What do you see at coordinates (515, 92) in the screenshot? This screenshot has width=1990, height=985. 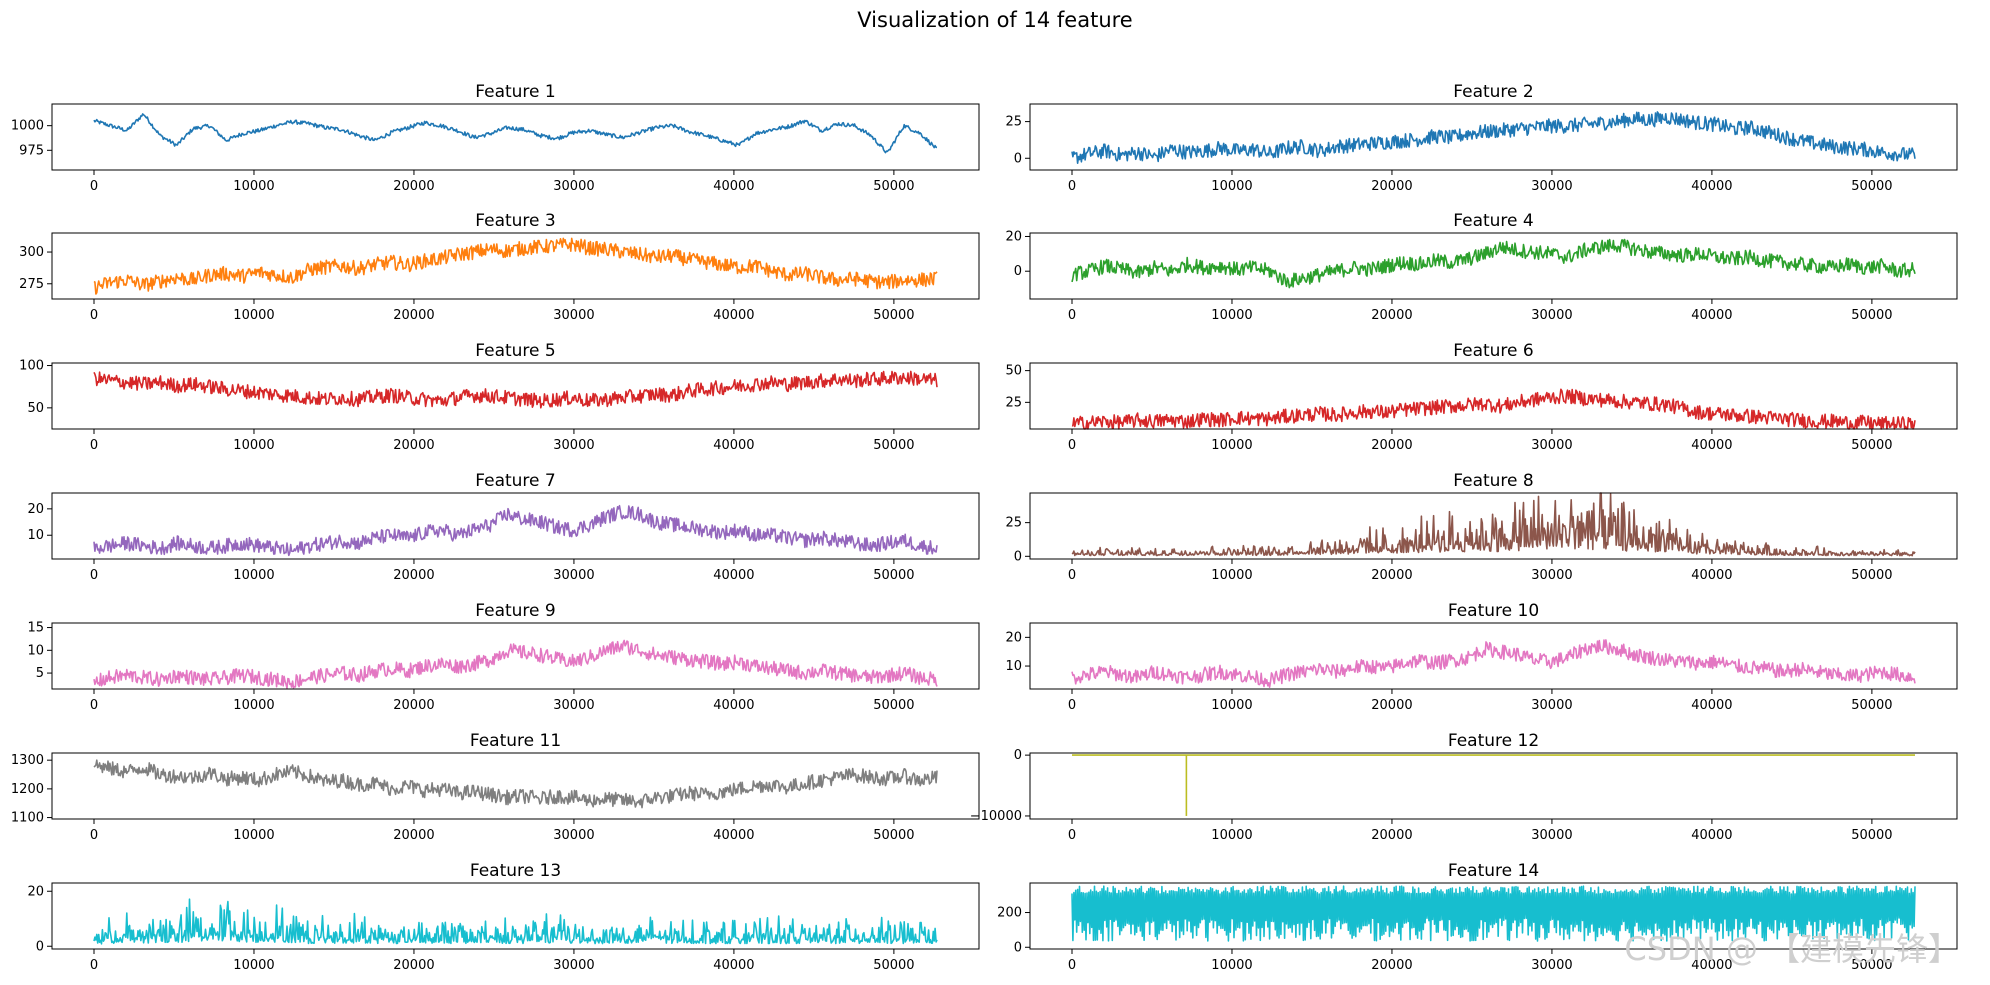 I see `subplot-title: Feature 1` at bounding box center [515, 92].